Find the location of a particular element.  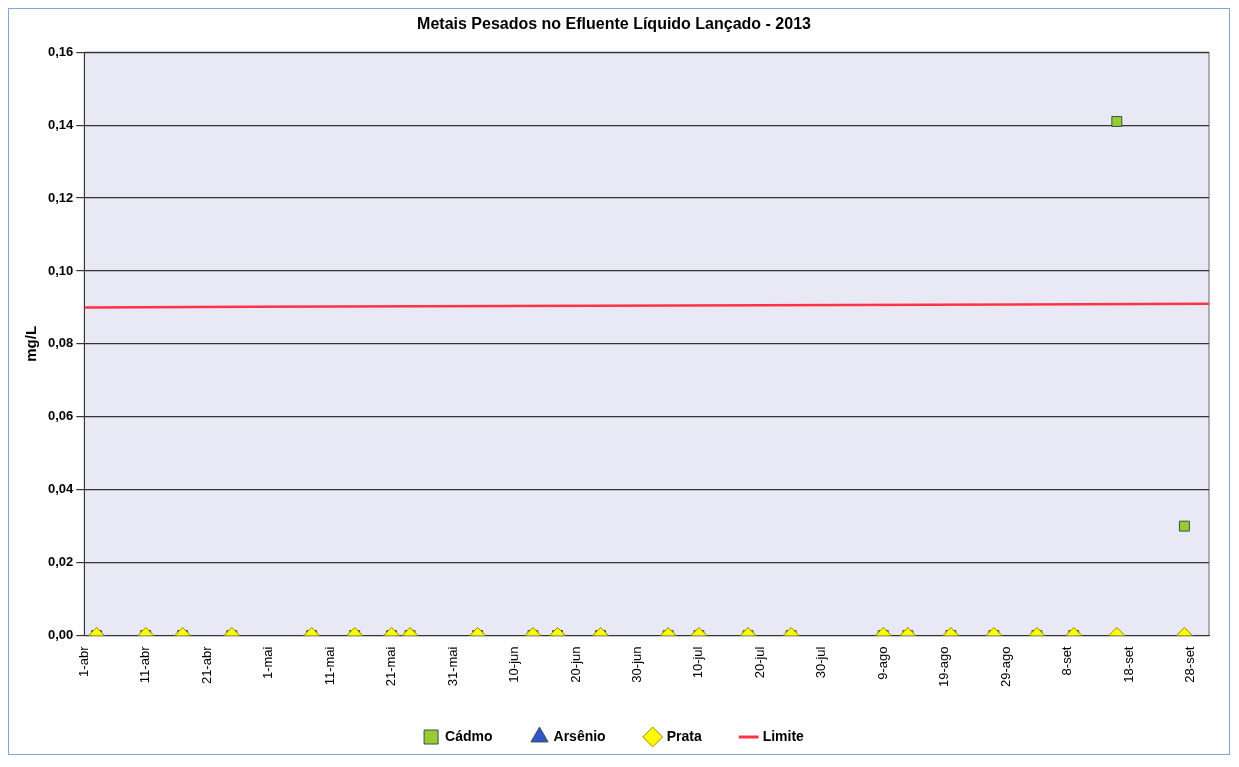

x-tick-label: 1-abr is located at coordinates (83, 661).